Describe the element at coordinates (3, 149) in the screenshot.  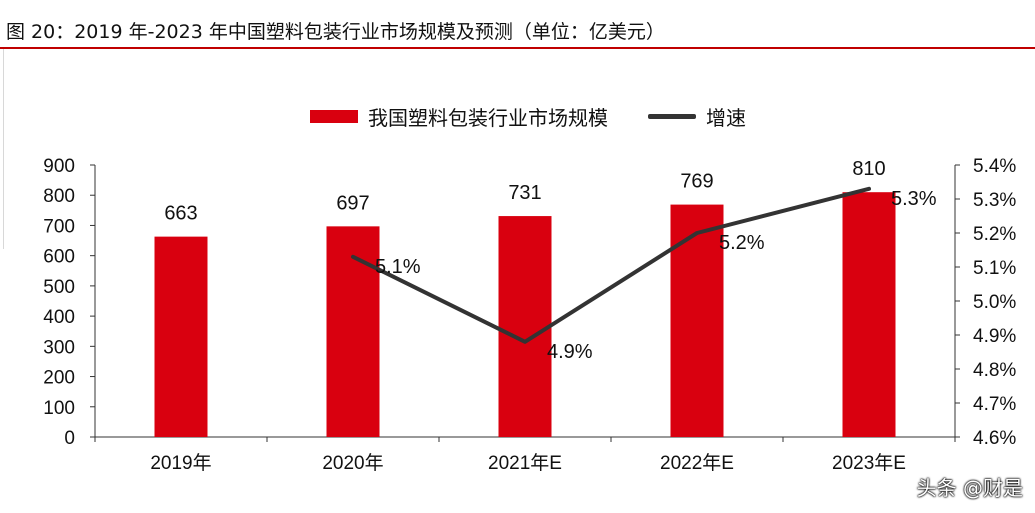
I see `left-border` at that location.